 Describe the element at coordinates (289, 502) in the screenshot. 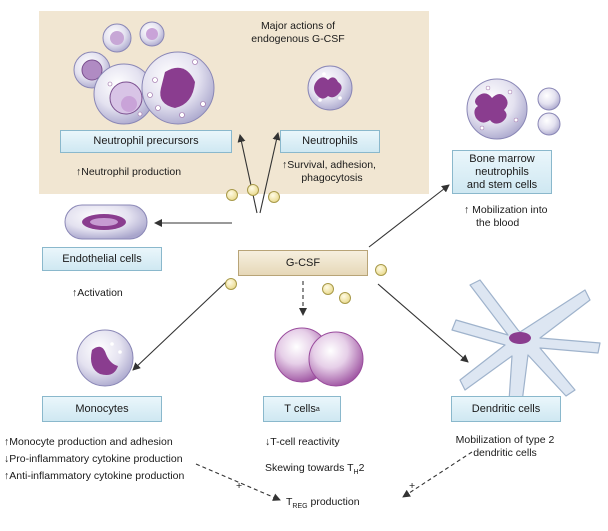

I see `treg-main: T` at that location.